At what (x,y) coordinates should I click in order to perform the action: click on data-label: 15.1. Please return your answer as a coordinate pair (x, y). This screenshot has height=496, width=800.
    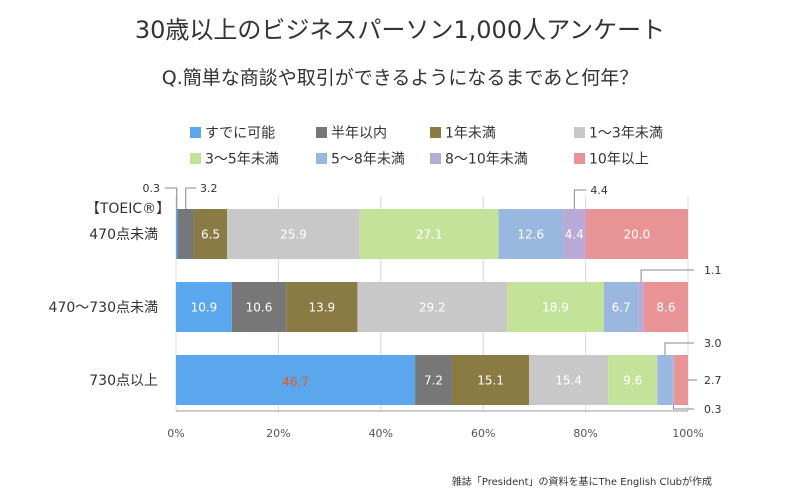
    Looking at the image, I should click on (490, 381).